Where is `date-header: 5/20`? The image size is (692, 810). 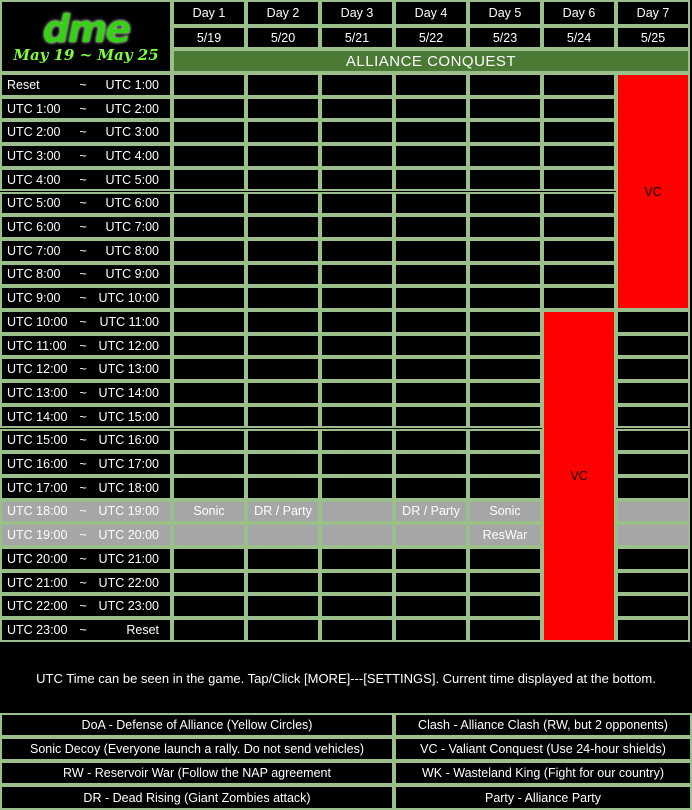
date-header: 5/20 is located at coordinates (283, 37).